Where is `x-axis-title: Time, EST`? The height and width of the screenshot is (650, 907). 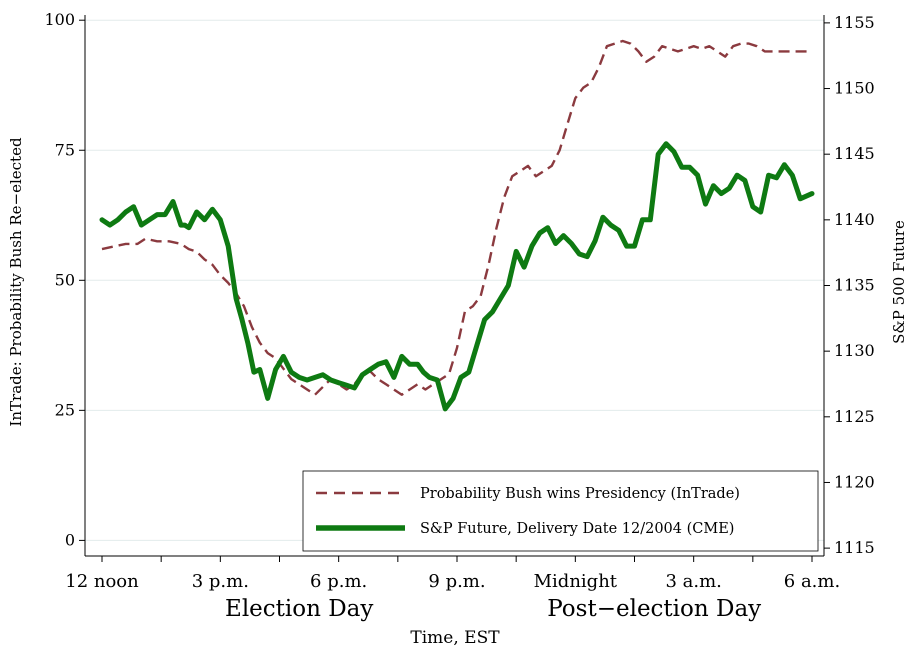 x-axis-title: Time, EST is located at coordinates (455, 638).